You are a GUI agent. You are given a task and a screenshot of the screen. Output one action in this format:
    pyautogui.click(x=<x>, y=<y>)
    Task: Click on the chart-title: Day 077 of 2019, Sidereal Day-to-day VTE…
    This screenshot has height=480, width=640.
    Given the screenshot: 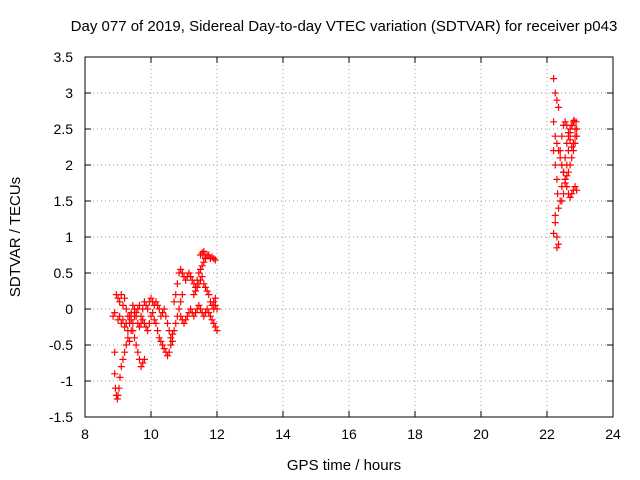 What is the action you would take?
    pyautogui.click(x=344, y=26)
    